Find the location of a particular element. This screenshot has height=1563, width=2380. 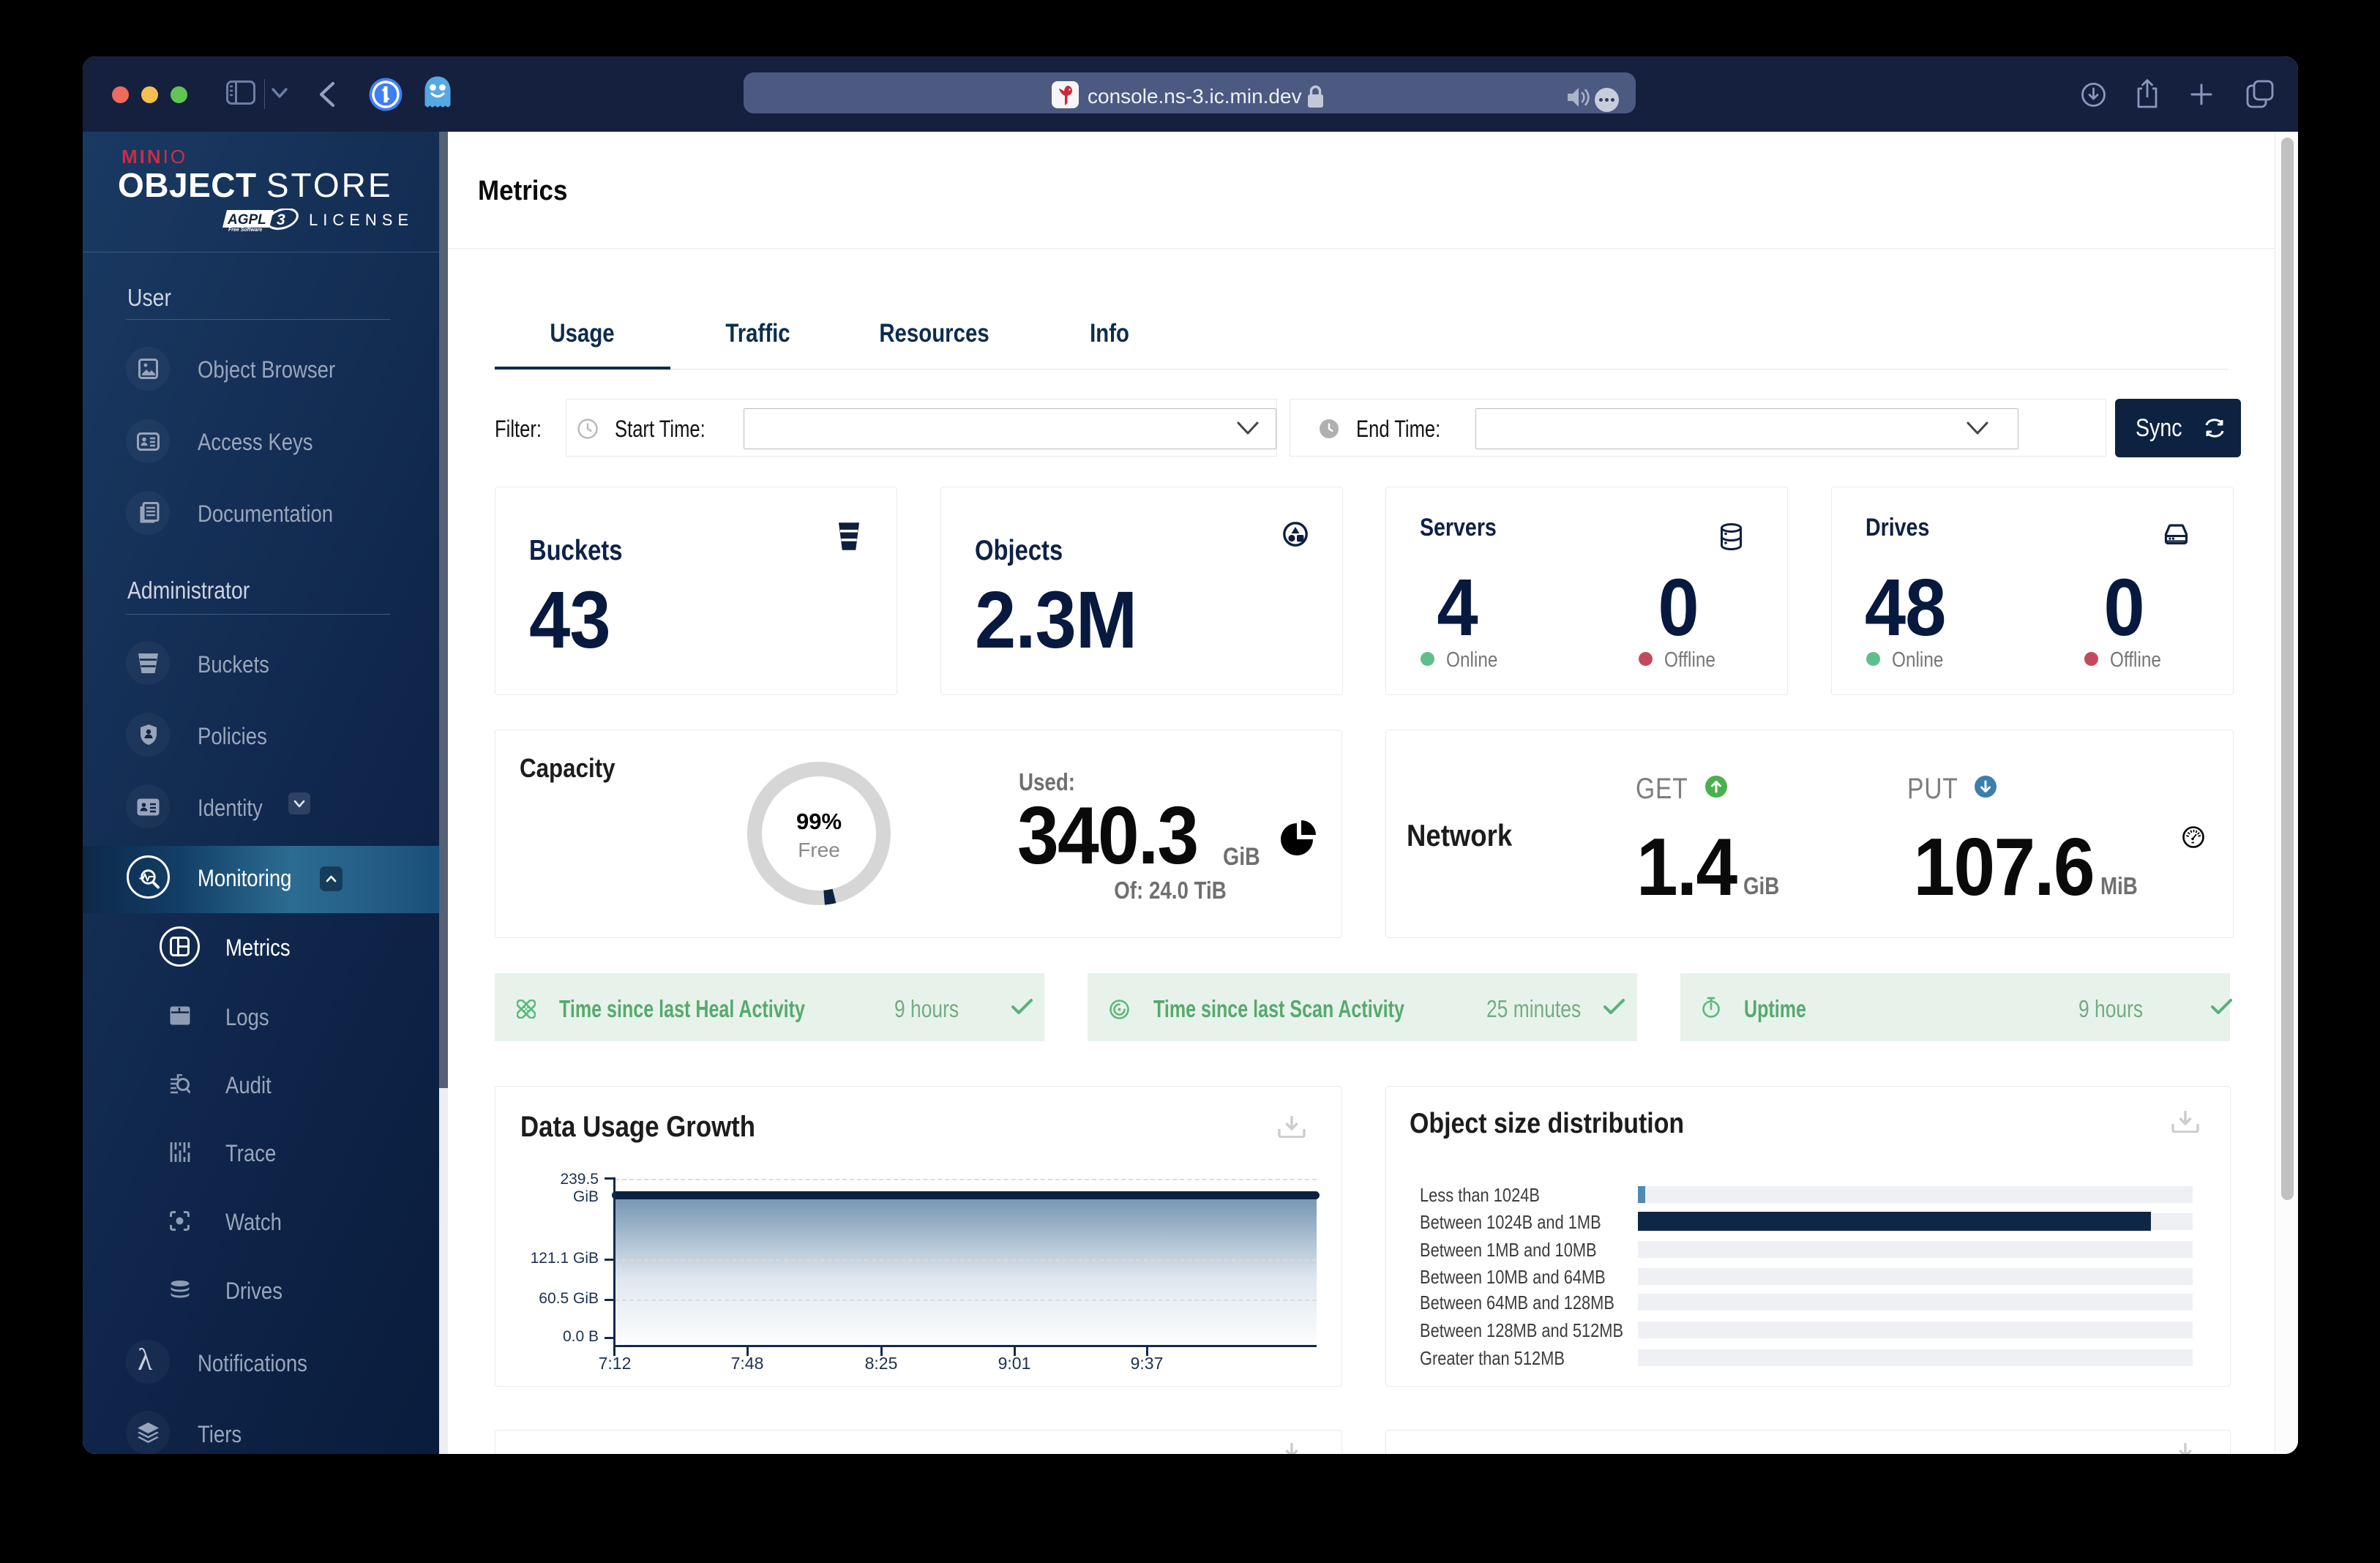

svg-text: Free Software is located at coordinates (245, 231).